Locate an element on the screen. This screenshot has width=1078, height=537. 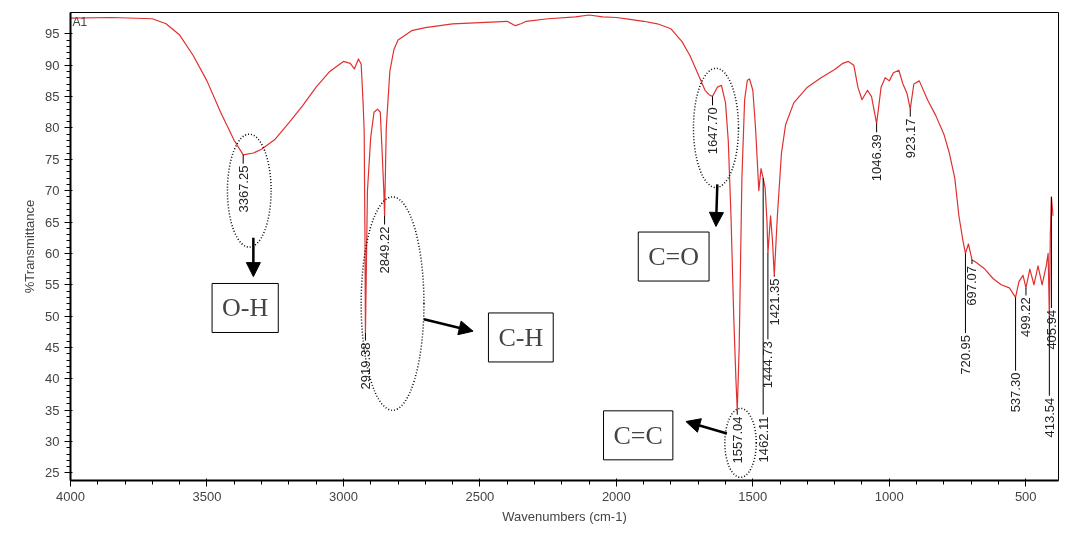
annotation: 1462.11 is located at coordinates (763, 439).